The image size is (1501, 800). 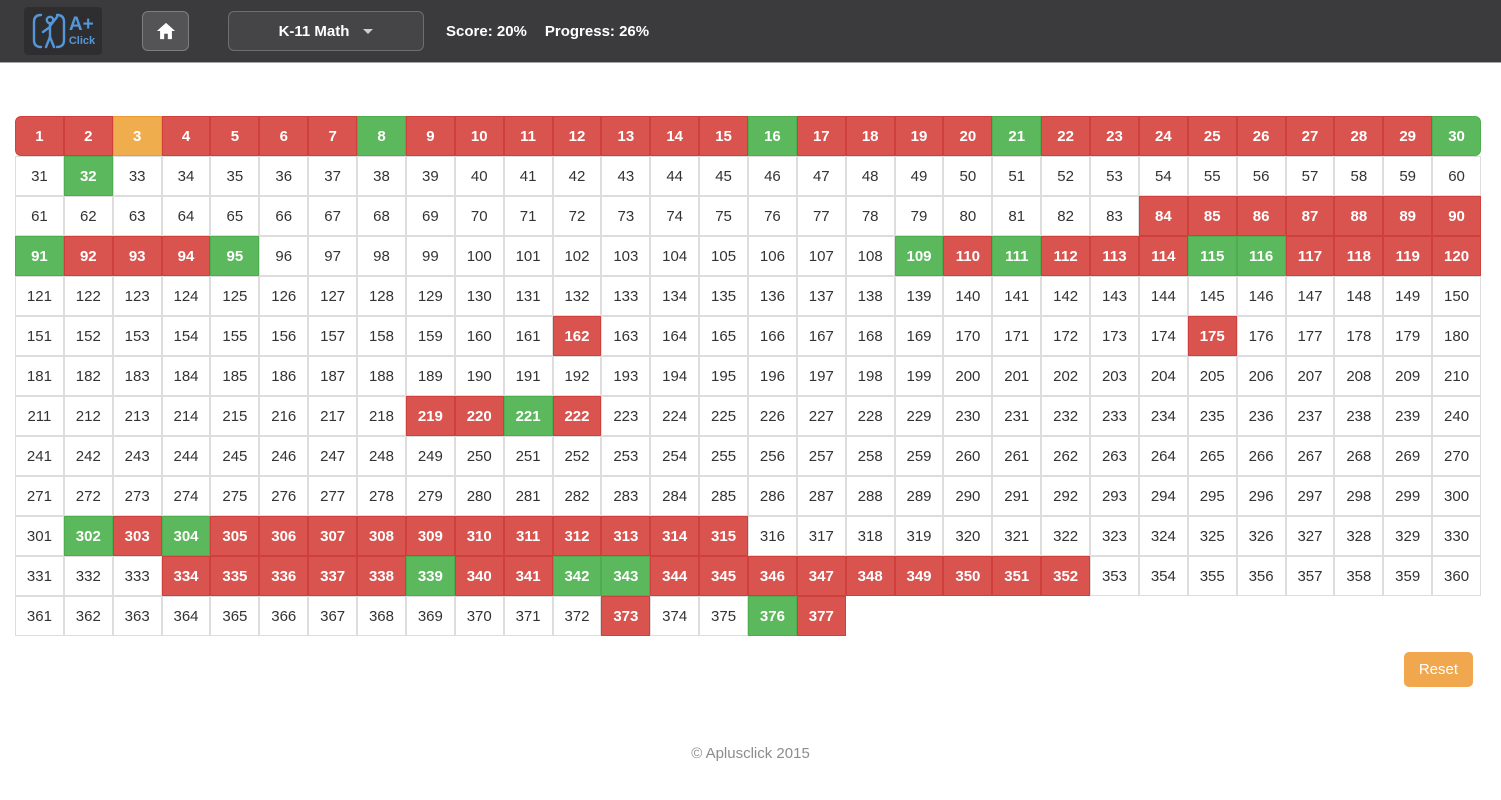 What do you see at coordinates (1017, 296) in the screenshot?
I see `grid-cell-141: 141` at bounding box center [1017, 296].